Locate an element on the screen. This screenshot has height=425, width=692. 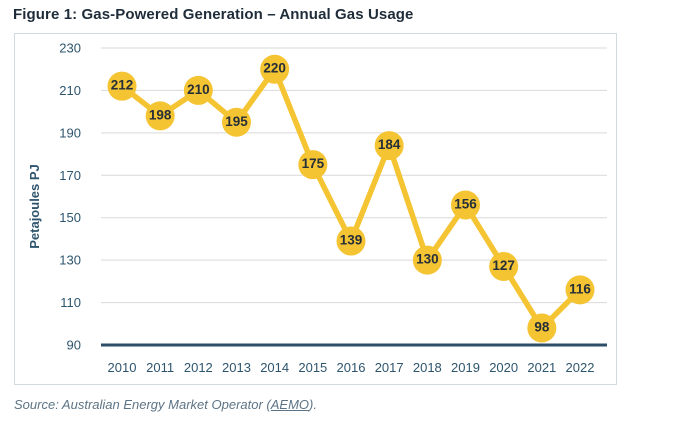
y-tick-label: 110 is located at coordinates (70, 302).